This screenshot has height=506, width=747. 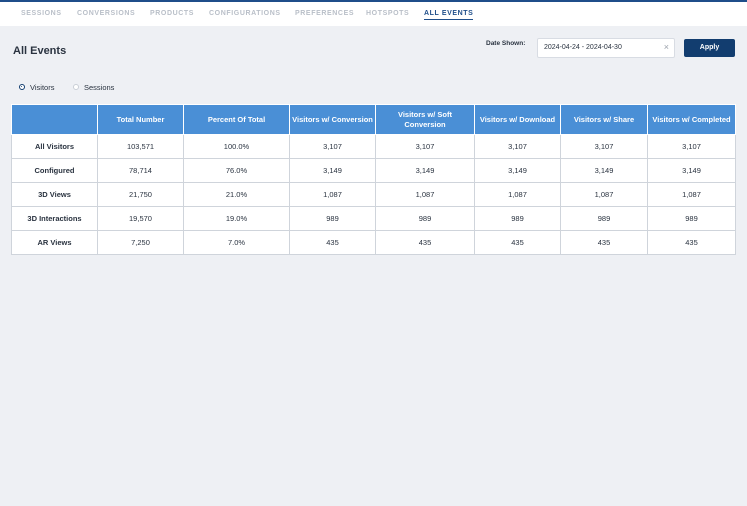 What do you see at coordinates (709, 48) in the screenshot?
I see `apply-button: Apply` at bounding box center [709, 48].